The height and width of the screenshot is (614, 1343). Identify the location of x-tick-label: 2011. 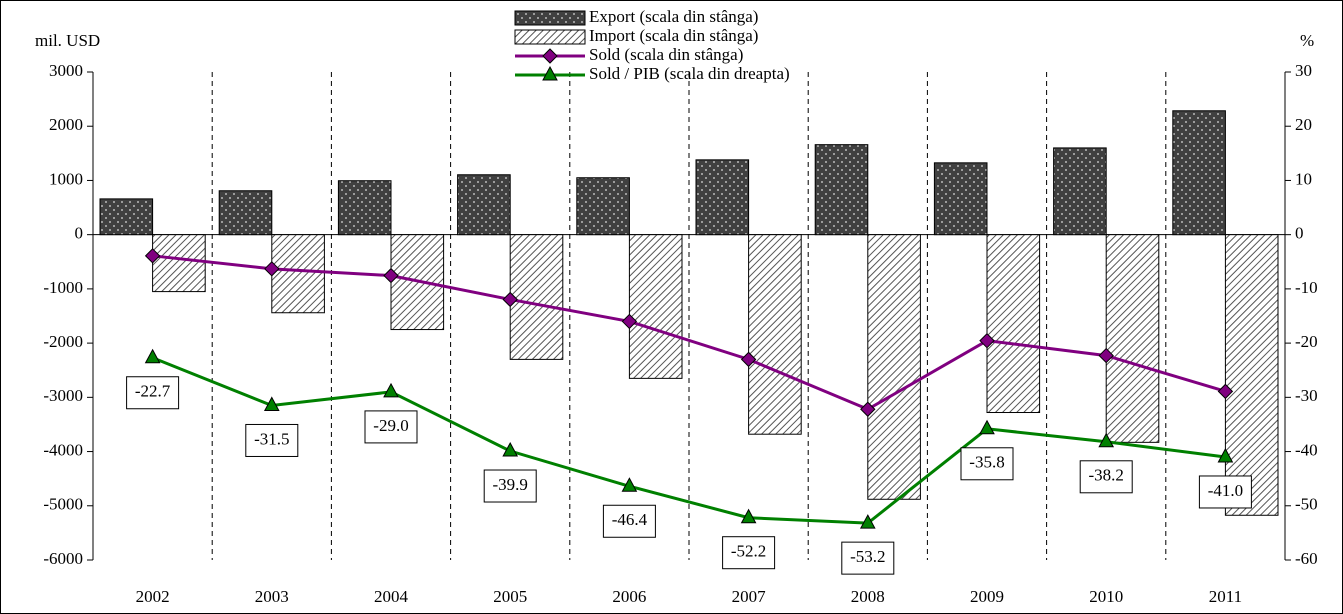
(1225, 596).